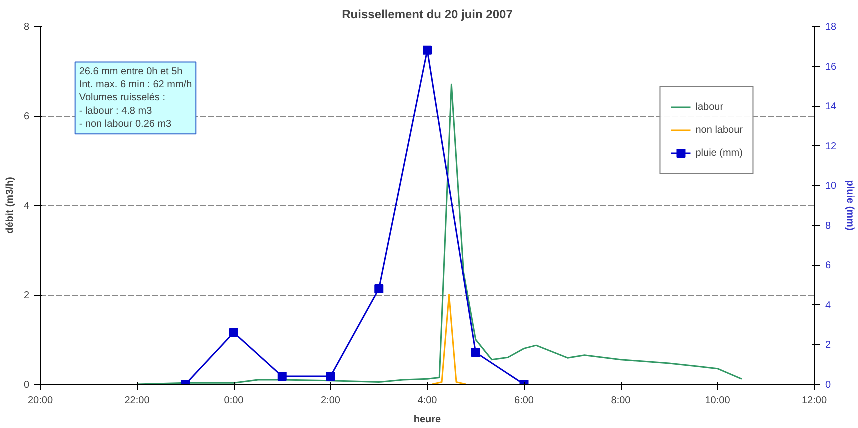  I want to click on legend-label: labour, so click(710, 107).